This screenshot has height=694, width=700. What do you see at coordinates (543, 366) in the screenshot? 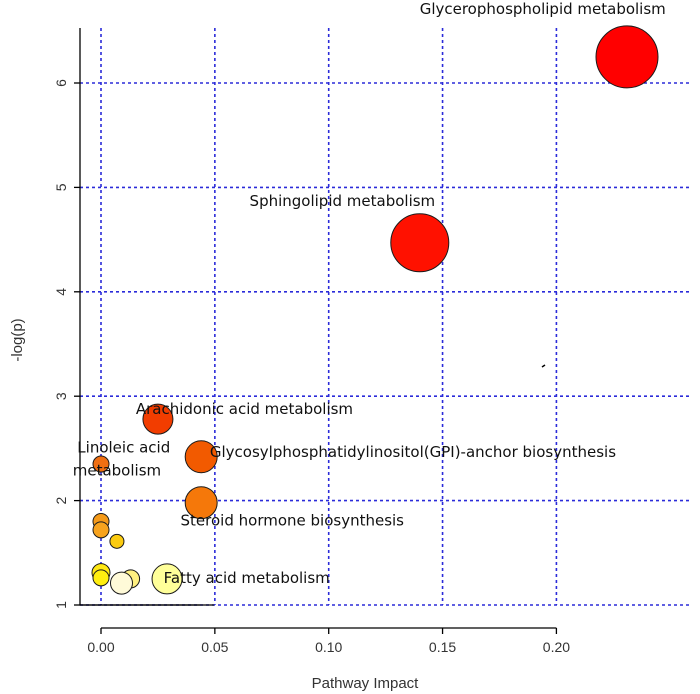
I see `stray-mark` at bounding box center [543, 366].